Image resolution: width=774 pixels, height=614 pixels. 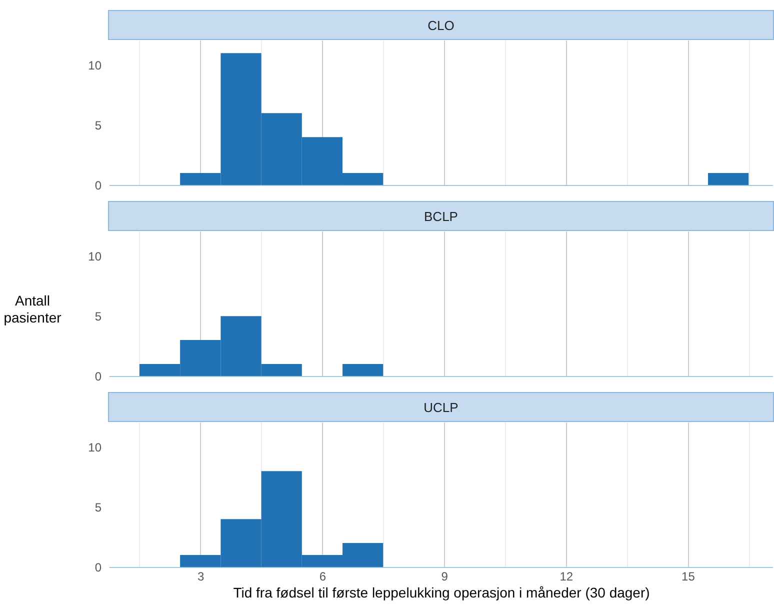 I want to click on y-axis-title: Antall pasienter, so click(x=33, y=309).